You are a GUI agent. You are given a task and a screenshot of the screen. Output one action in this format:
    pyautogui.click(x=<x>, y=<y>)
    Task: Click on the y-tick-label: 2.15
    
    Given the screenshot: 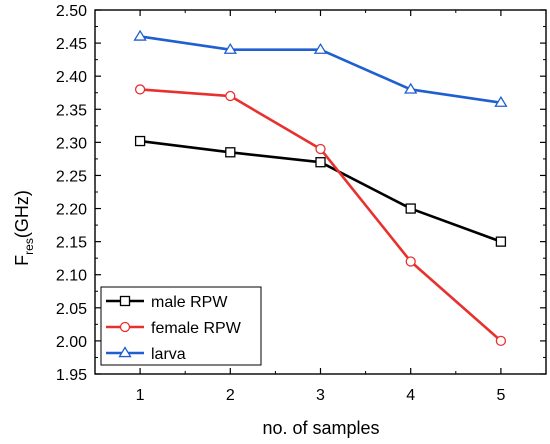 What is the action you would take?
    pyautogui.click(x=71, y=243)
    